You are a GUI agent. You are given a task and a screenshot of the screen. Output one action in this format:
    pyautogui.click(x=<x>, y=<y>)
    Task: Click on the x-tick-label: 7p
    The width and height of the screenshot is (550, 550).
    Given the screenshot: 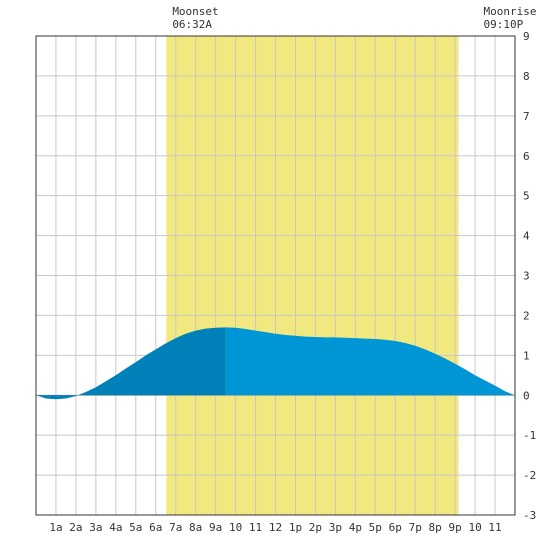 What is the action you would take?
    pyautogui.click(x=415, y=527)
    